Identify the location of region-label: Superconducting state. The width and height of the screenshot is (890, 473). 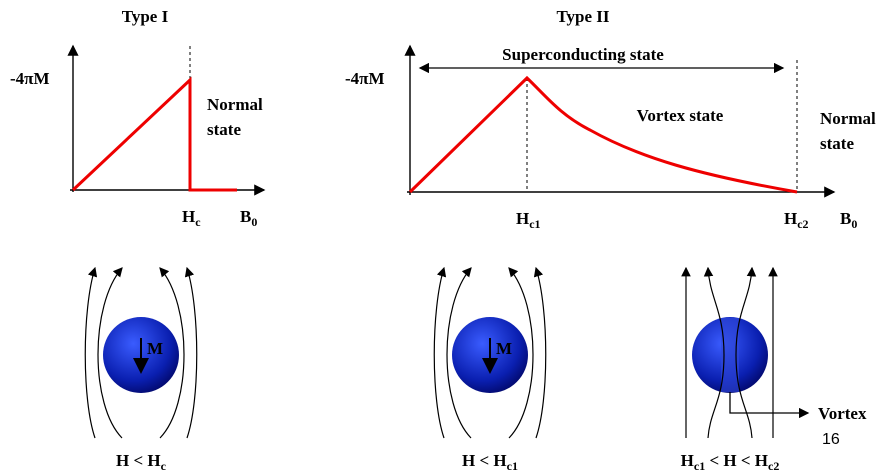
(583, 54).